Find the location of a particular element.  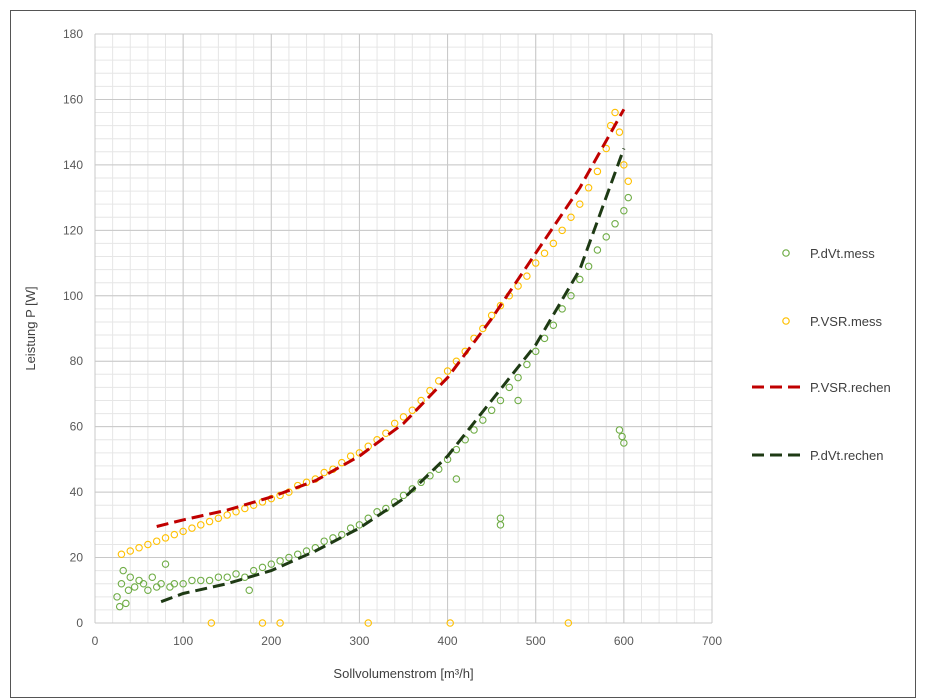

legend-item: P.VSR.rechen is located at coordinates (821, 387).